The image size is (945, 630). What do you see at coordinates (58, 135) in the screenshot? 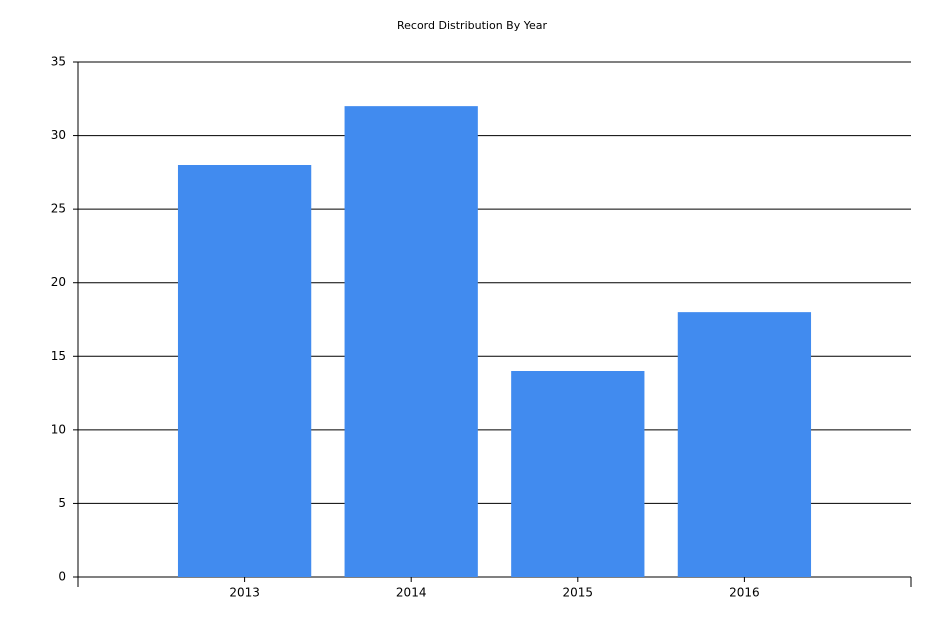
I see `y-tick-label: 30` at bounding box center [58, 135].